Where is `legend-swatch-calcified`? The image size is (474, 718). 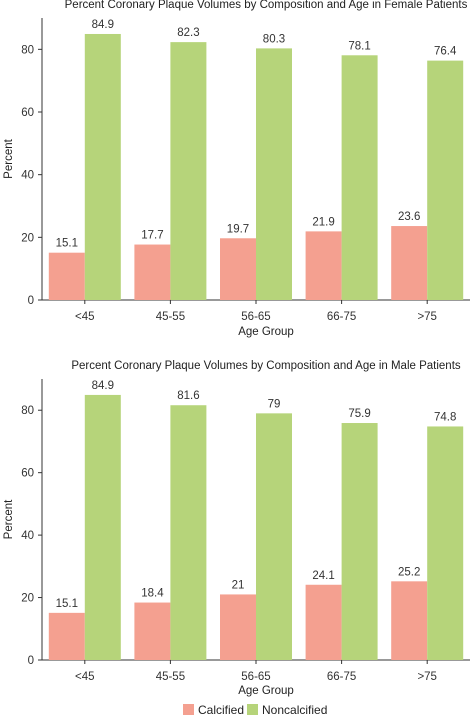 legend-swatch-calcified is located at coordinates (188, 709).